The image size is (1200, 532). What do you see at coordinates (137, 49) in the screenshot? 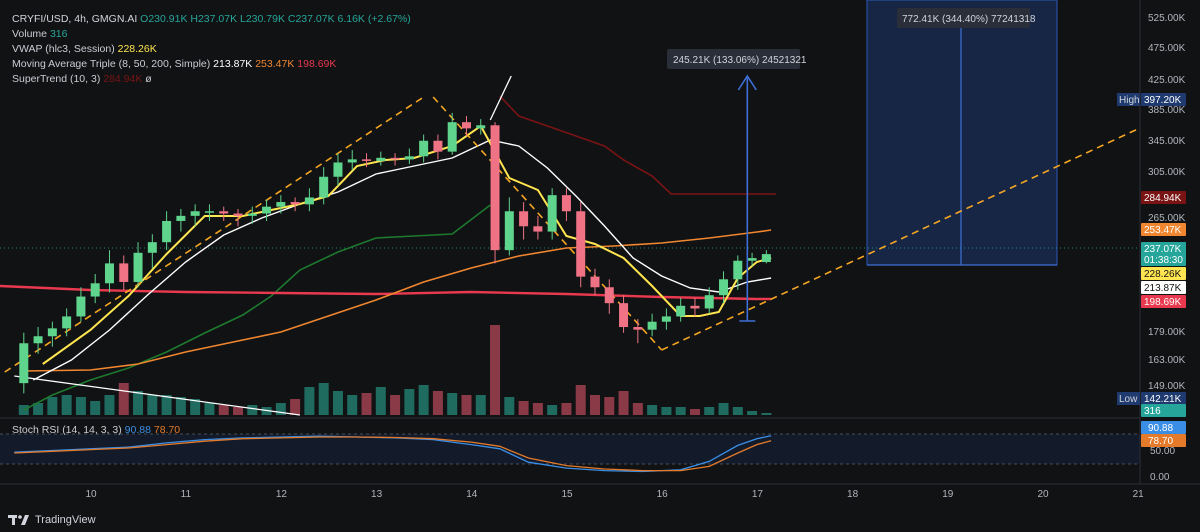
I see `vwap-value: 228.26K` at bounding box center [137, 49].